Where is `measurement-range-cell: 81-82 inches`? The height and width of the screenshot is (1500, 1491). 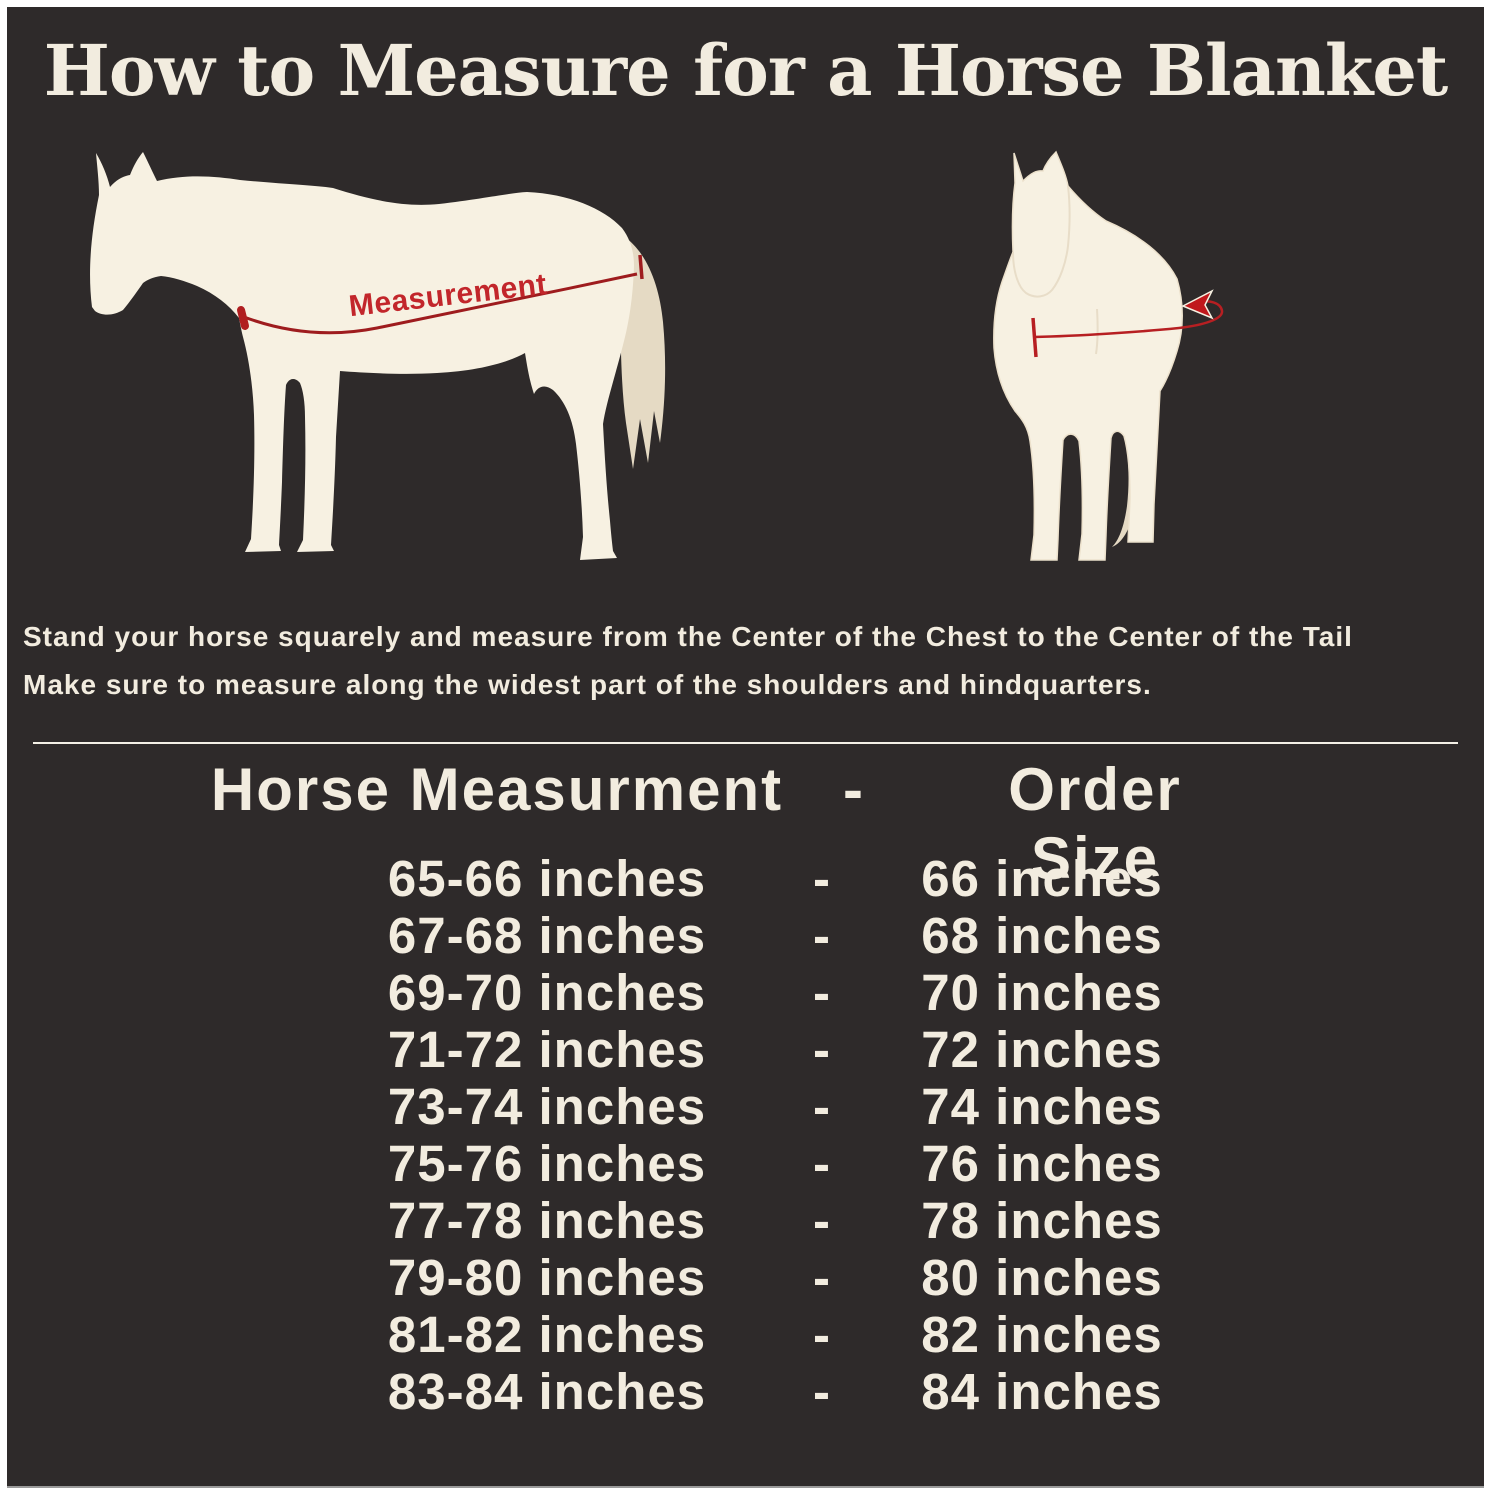 measurement-range-cell: 81-82 inches is located at coordinates (547, 1334).